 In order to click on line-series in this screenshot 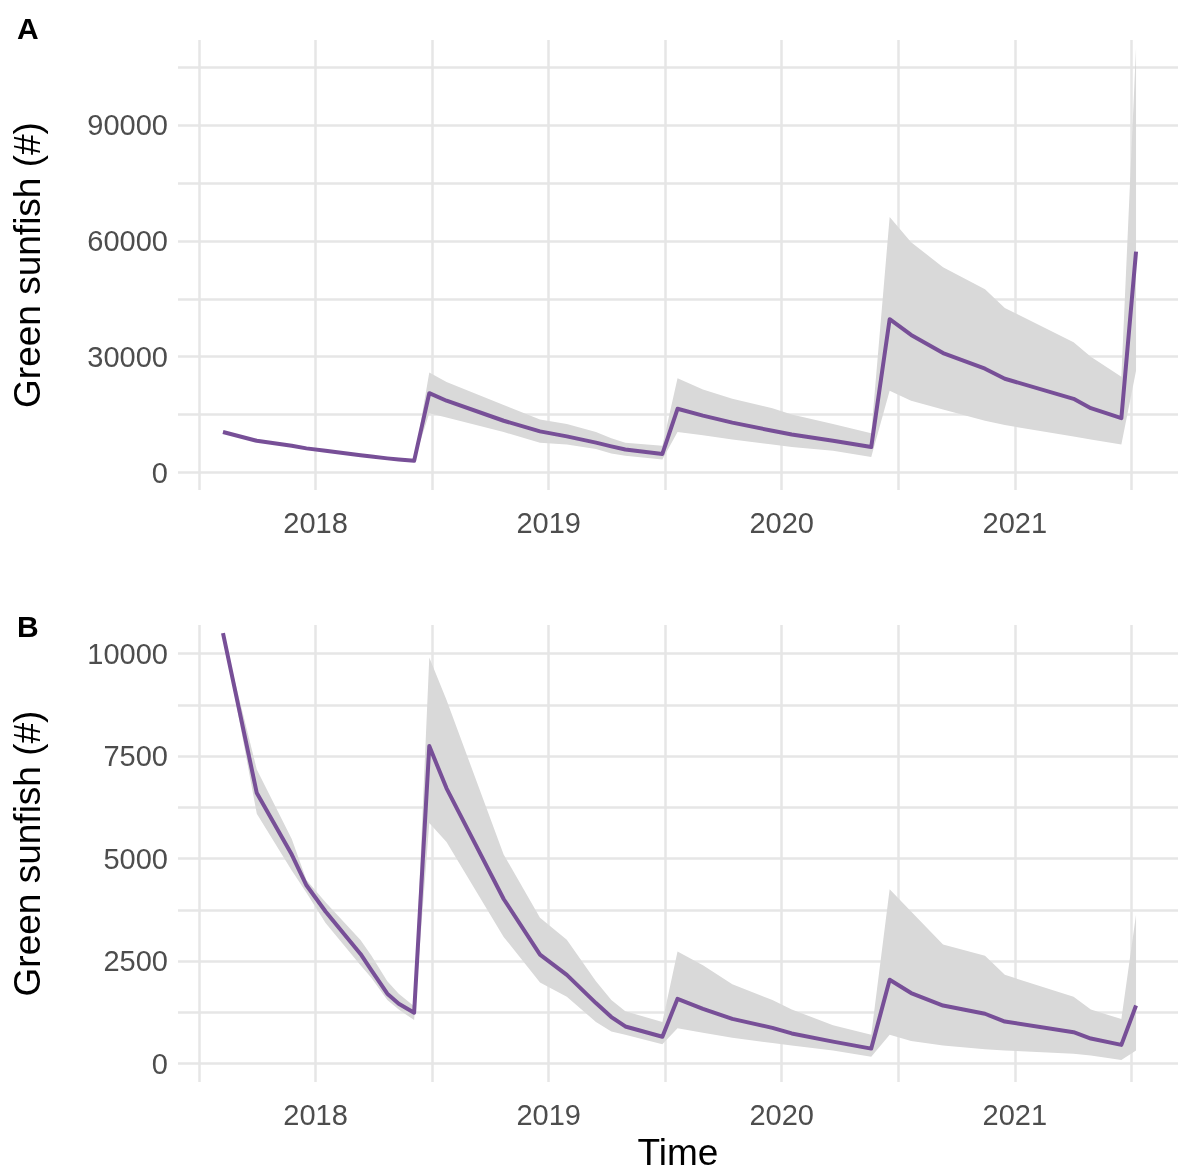, I will do `click(679, 356)`.